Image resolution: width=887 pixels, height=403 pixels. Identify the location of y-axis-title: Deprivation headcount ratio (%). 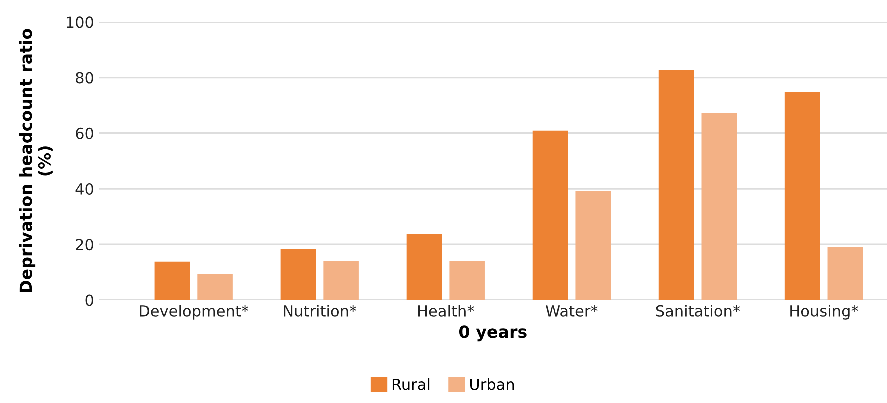
(36, 161).